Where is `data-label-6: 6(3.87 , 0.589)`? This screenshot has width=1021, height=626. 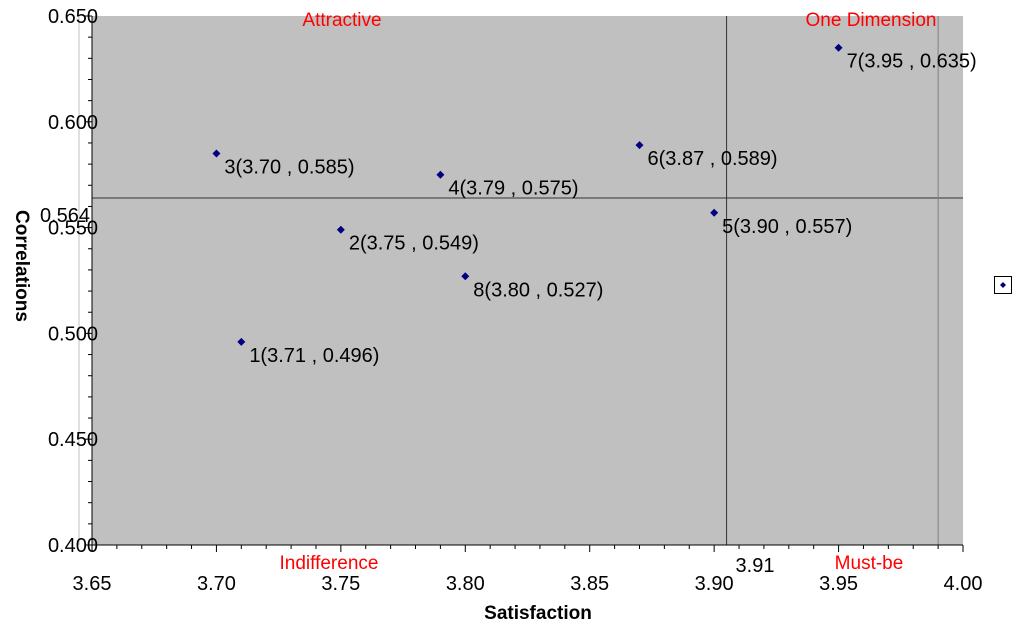 data-label-6: 6(3.87 , 0.589) is located at coordinates (712, 159).